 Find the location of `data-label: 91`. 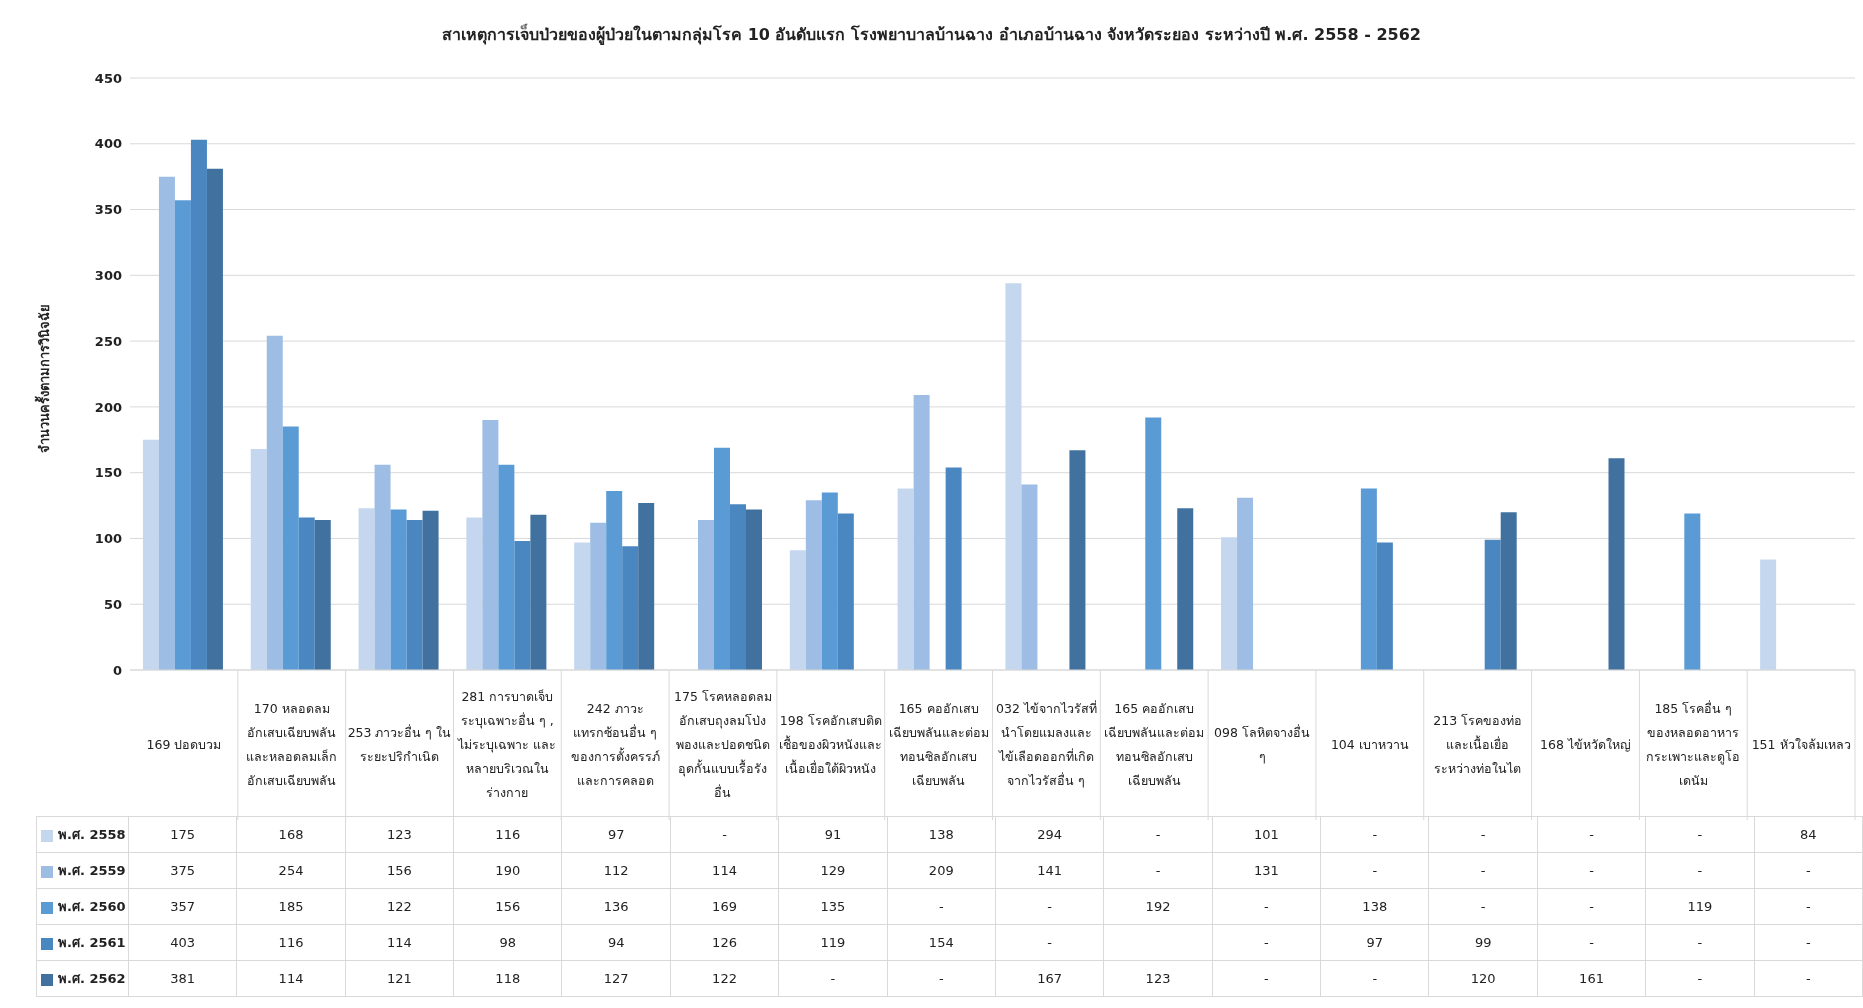

data-label: 91 is located at coordinates (833, 834).